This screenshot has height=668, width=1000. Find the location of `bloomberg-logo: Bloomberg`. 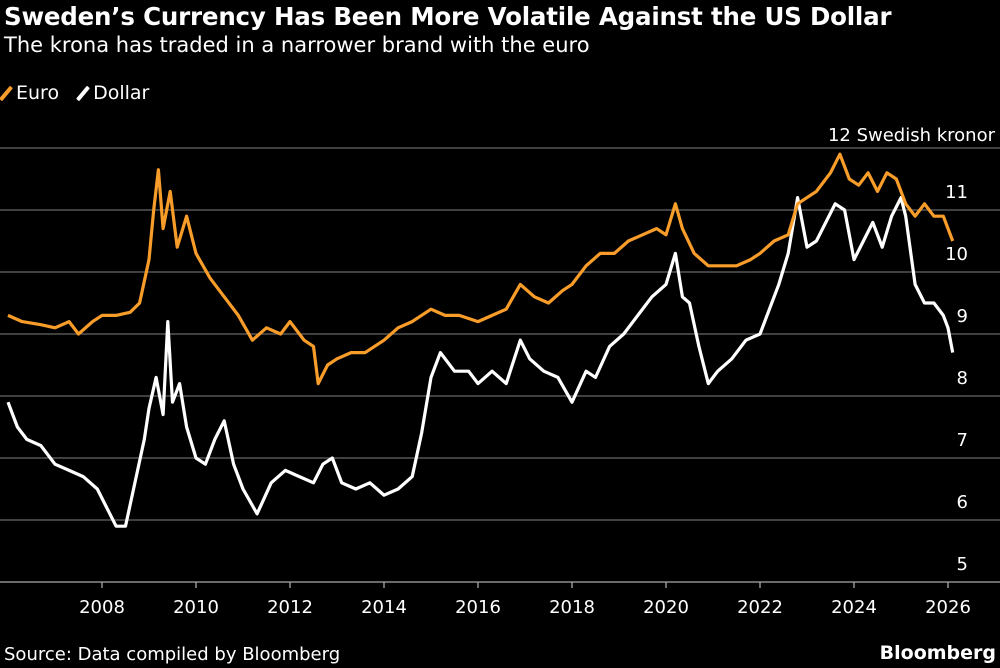

bloomberg-logo: Bloomberg is located at coordinates (937, 653).